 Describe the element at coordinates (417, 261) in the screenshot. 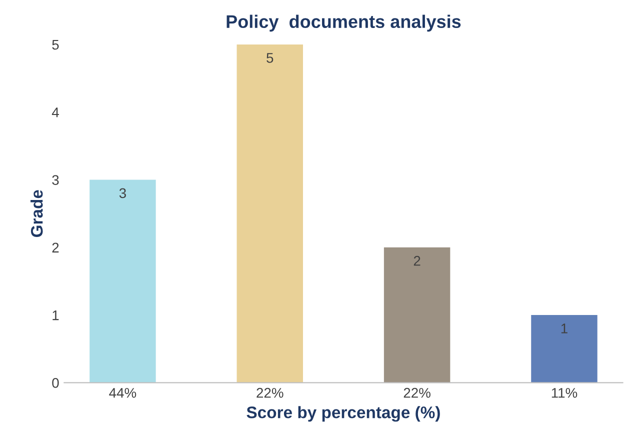

I see `data-label: 2` at that location.